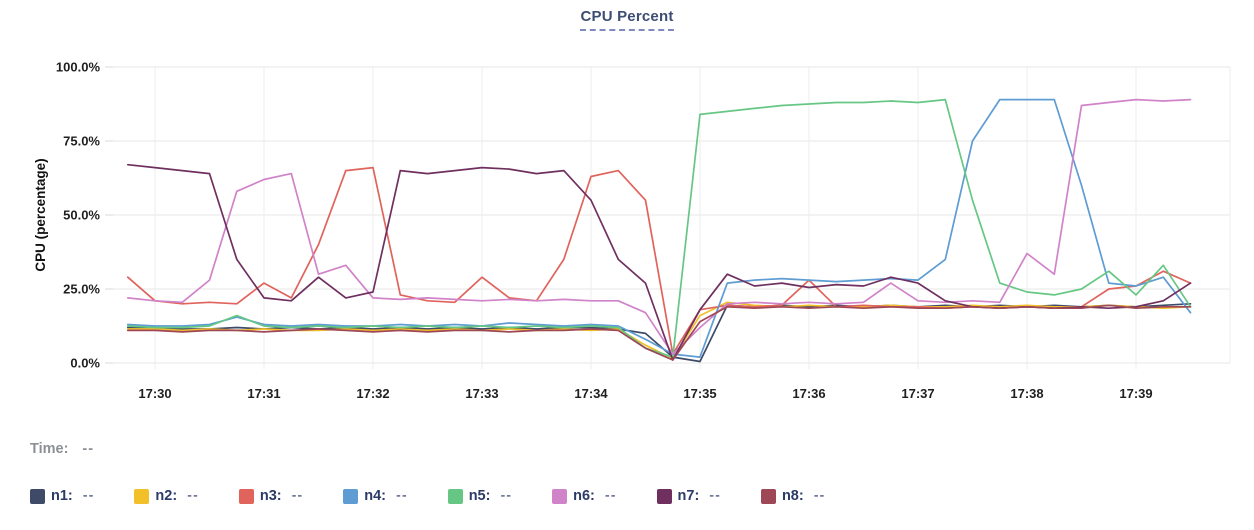 This screenshot has height=530, width=1254. I want to click on legend-swatch-n7, so click(664, 496).